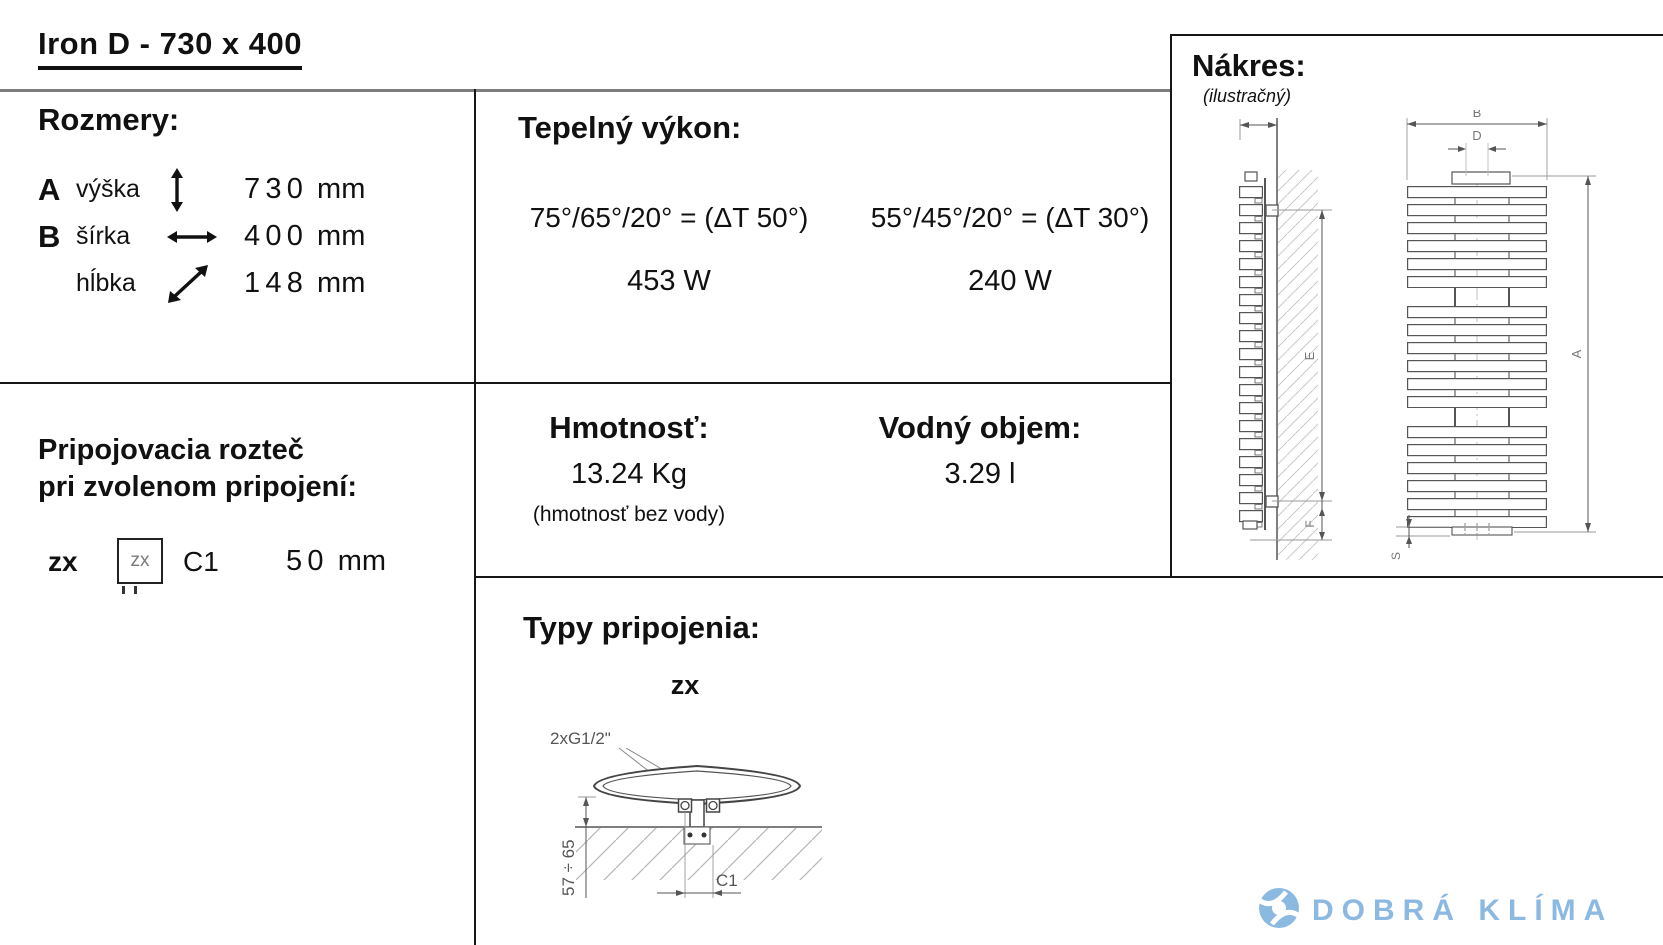  What do you see at coordinates (336, 561) in the screenshot?
I see `connection-spacing-value: 50 mm` at bounding box center [336, 561].